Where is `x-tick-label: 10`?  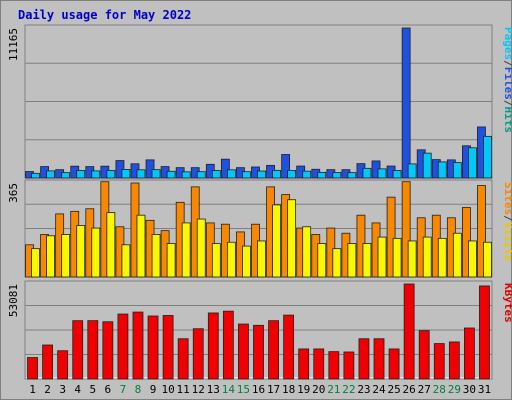 x-tick-label: 10 is located at coordinates (167, 389).